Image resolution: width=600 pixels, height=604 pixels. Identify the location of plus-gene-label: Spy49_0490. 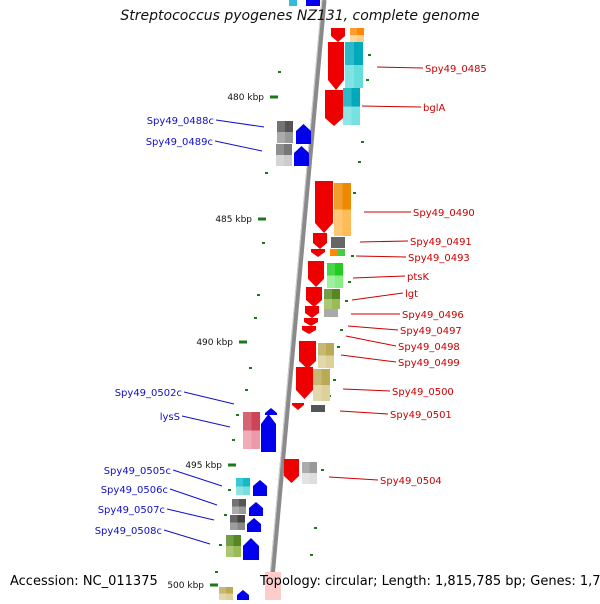
(444, 213).